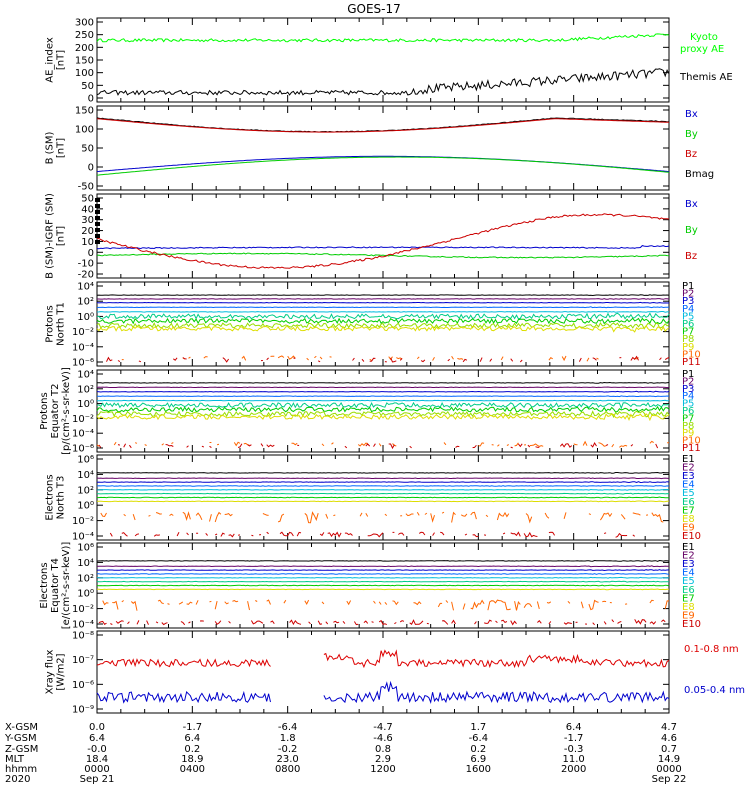  Describe the element at coordinates (383, 316) in the screenshot. I see `series-p6` at that location.